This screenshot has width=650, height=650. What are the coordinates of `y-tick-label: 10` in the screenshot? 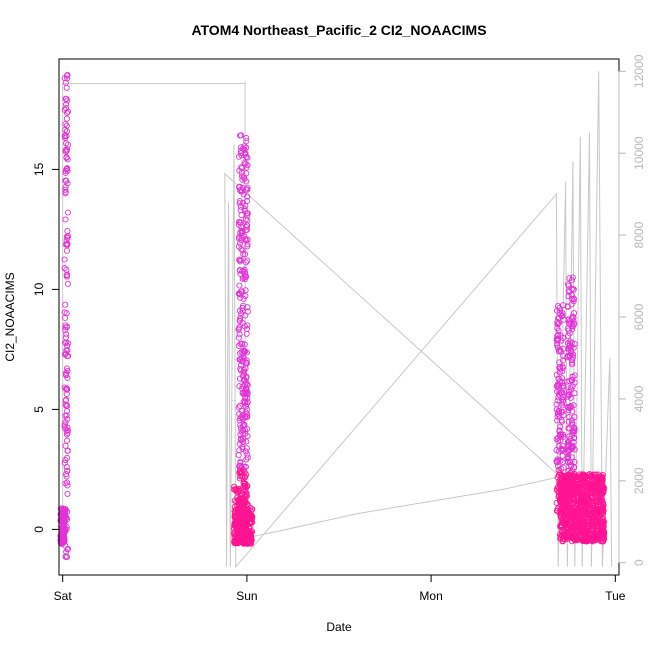 It's located at (39, 289).